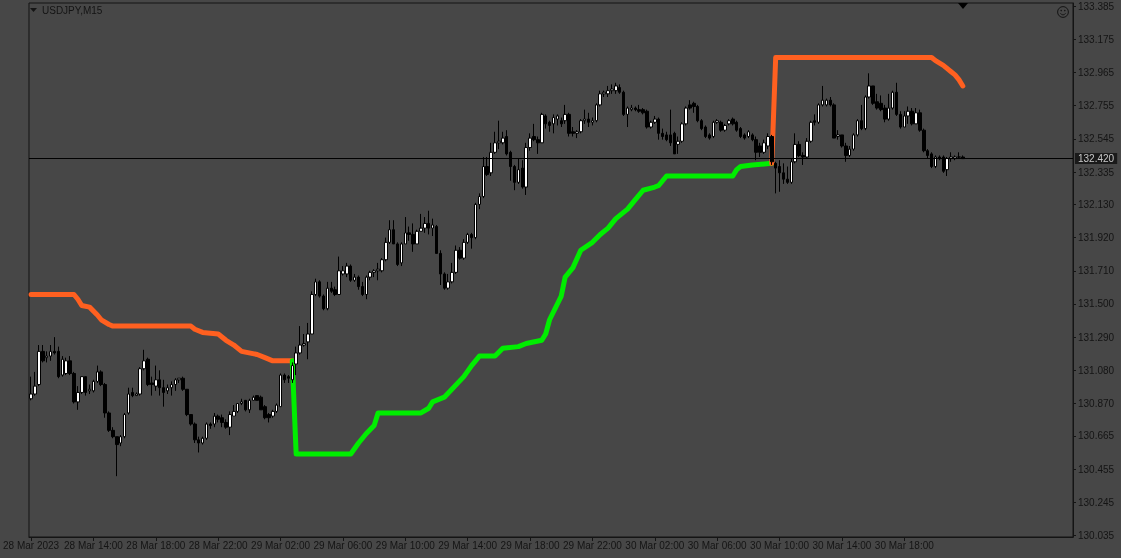  I want to click on ref-line-label: 132.420, so click(1096, 159).